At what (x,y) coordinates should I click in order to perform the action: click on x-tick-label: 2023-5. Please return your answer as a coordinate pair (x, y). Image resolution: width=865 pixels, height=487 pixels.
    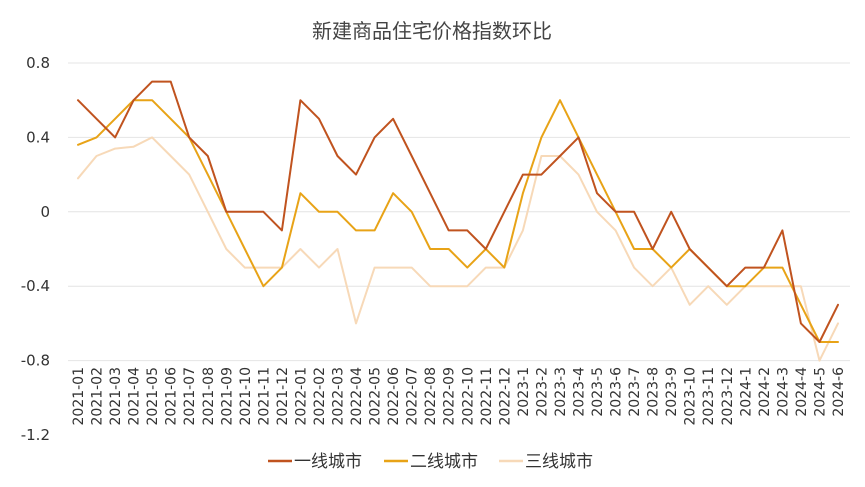
    Looking at the image, I should click on (598, 392).